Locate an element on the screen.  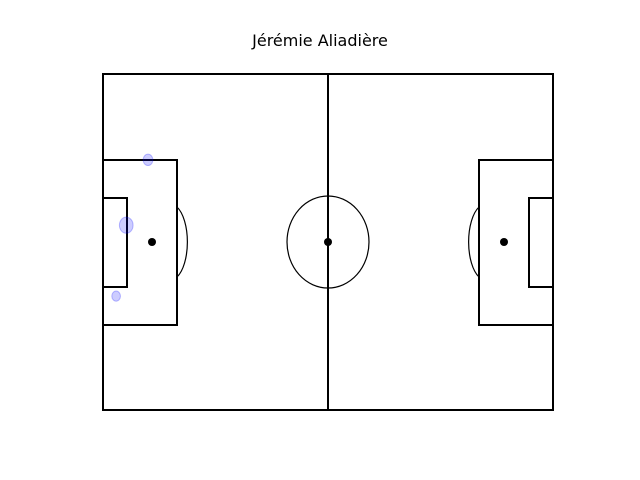
centre-circle is located at coordinates (328, 242).